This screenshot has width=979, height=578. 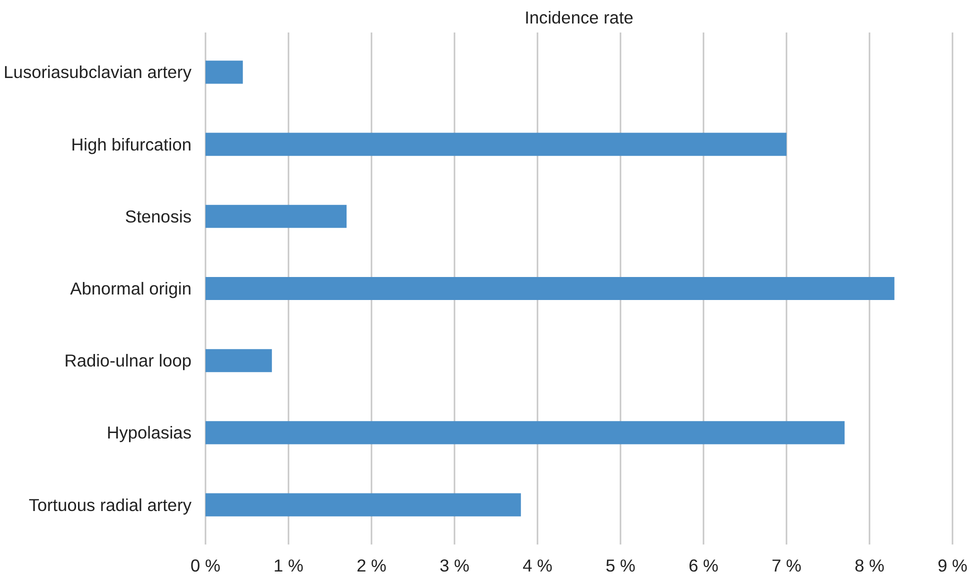 I want to click on y-tick-label: Lusoriasubclavian artery, so click(x=98, y=72).